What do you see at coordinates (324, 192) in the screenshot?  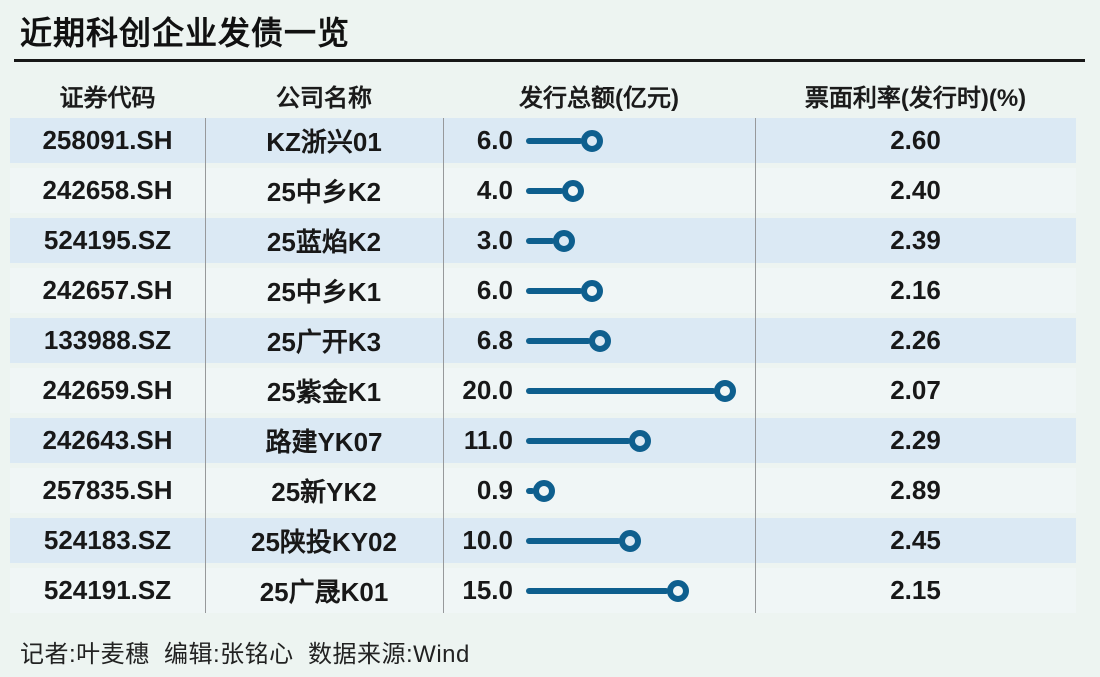 I see `company-name-cell: 25中乡K2` at bounding box center [324, 192].